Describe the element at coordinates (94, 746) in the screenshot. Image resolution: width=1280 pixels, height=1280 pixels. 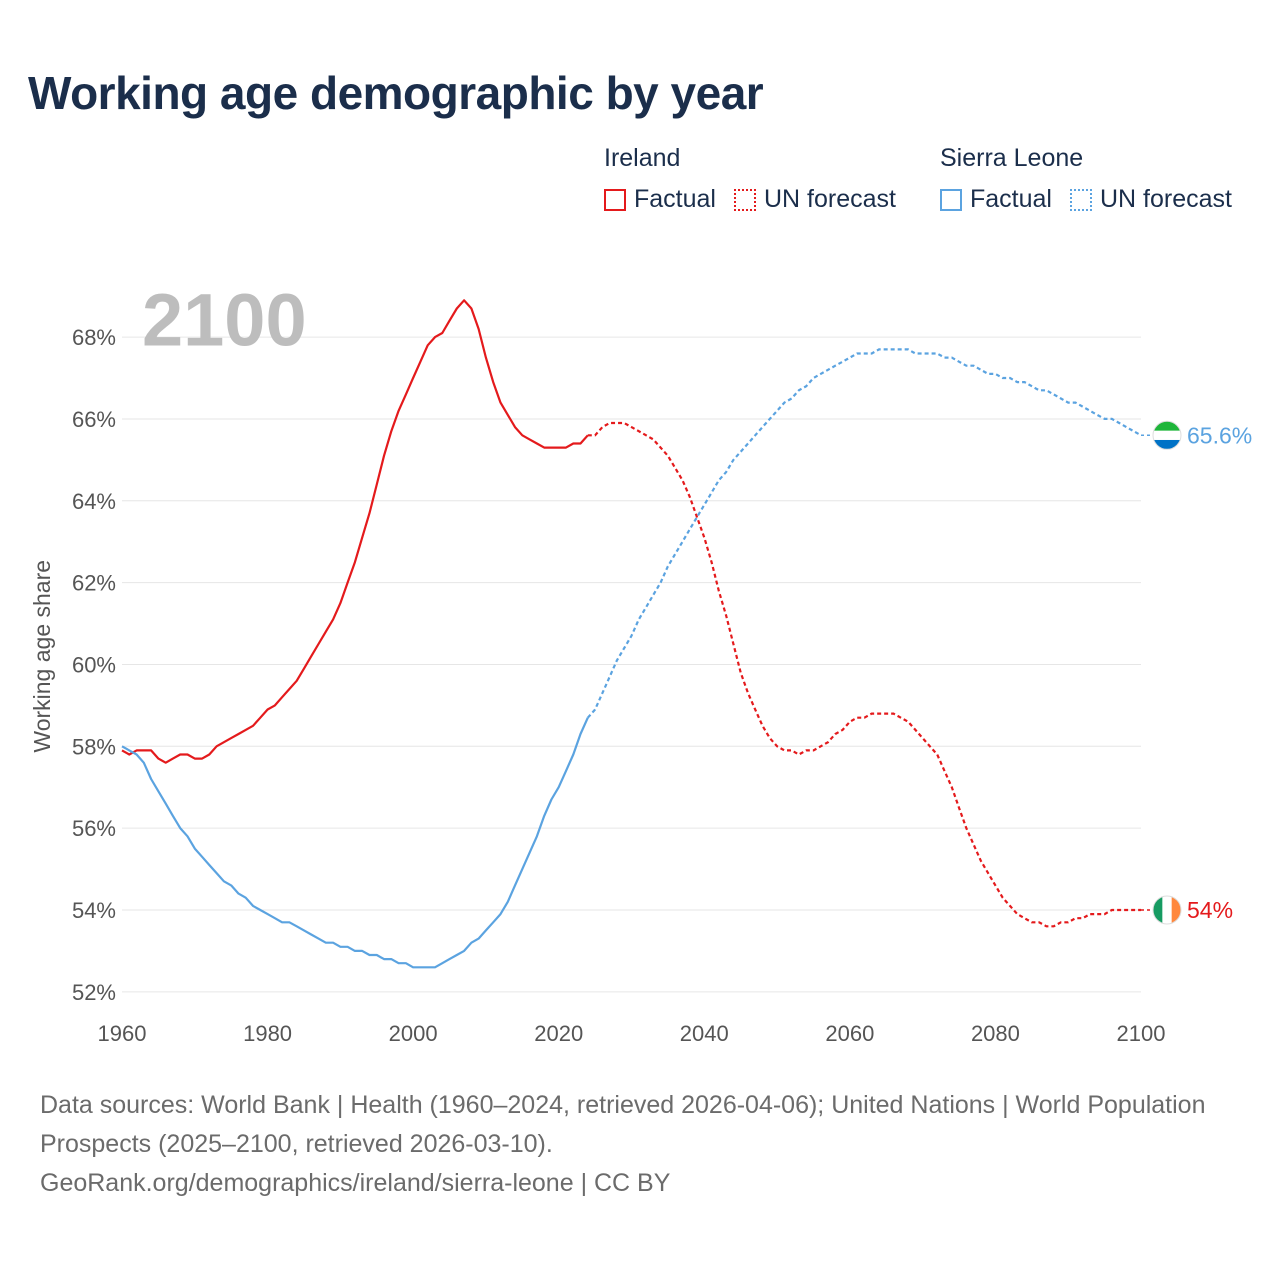
I see `y-tick-label: 58%` at that location.